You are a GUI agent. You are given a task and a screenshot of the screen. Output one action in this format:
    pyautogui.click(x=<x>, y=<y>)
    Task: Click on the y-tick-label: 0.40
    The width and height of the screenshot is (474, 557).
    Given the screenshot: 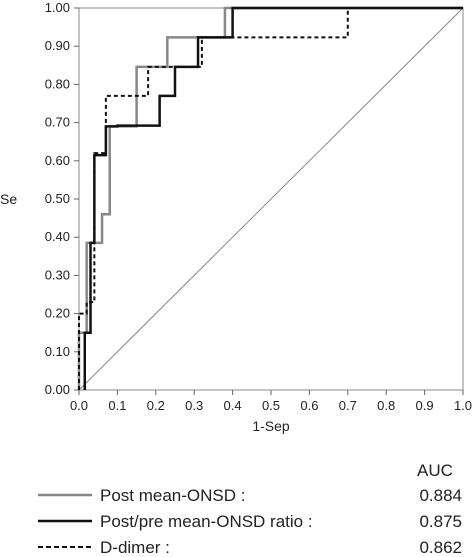 What is the action you would take?
    pyautogui.click(x=57, y=236)
    